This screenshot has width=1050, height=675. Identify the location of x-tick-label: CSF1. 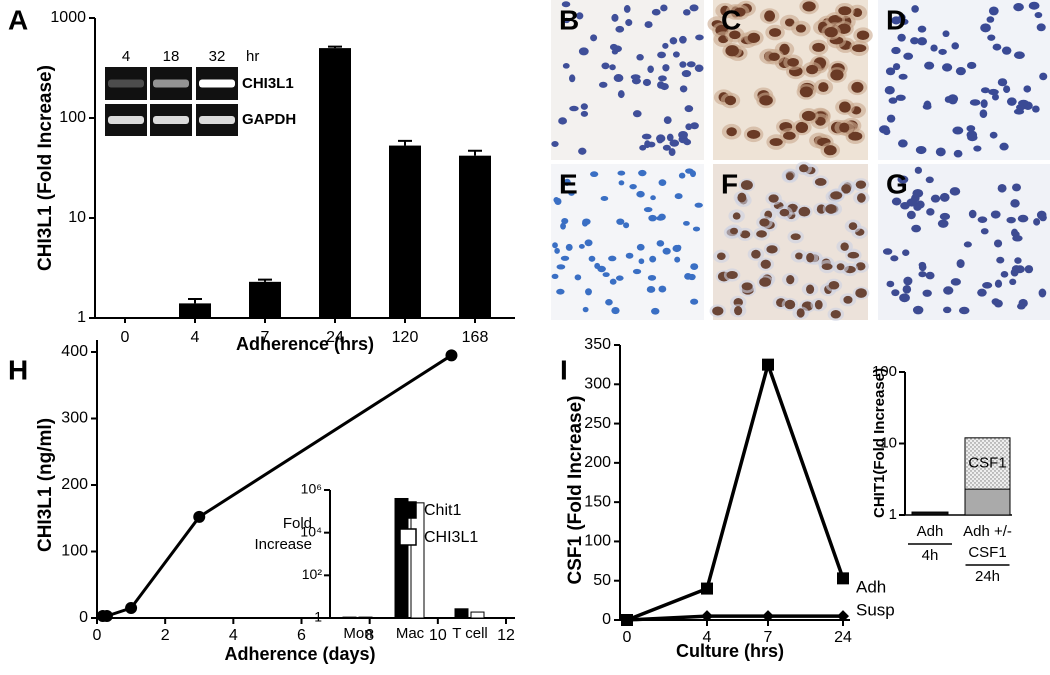
(987, 552).